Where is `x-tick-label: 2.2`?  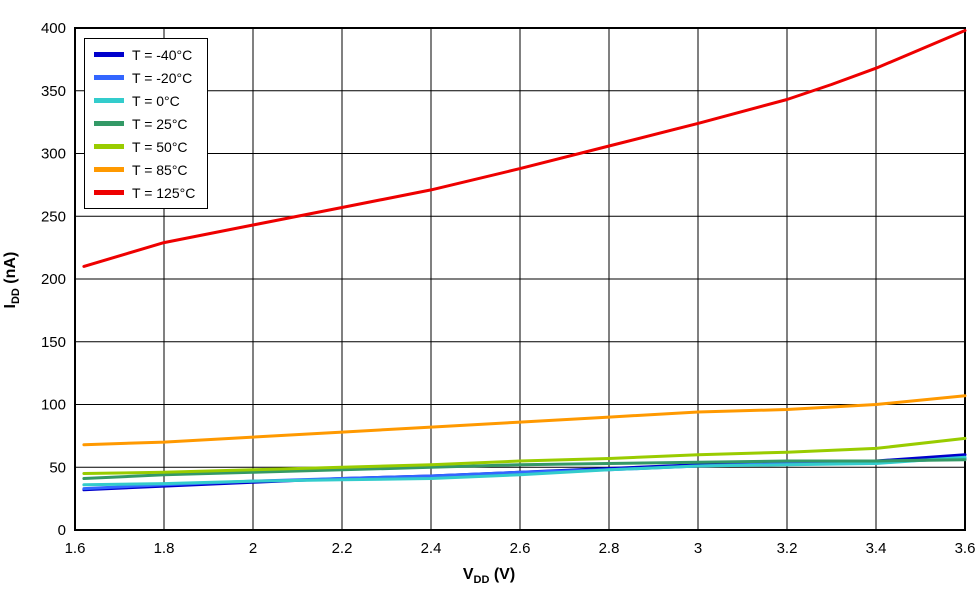 x-tick-label: 2.2 is located at coordinates (342, 548).